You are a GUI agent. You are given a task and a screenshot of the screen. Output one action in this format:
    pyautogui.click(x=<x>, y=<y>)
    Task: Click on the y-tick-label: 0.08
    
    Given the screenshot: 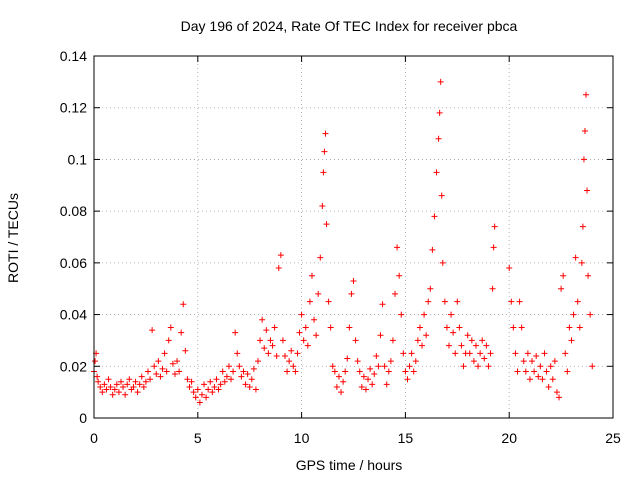 What is the action you would take?
    pyautogui.click(x=73, y=211)
    